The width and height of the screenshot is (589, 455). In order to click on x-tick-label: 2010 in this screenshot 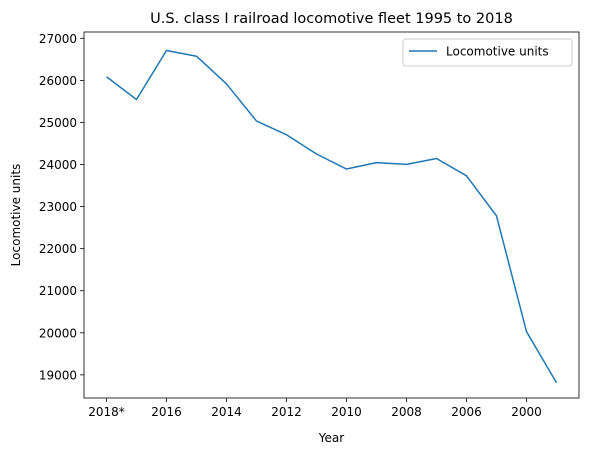, I will do `click(346, 412)`.